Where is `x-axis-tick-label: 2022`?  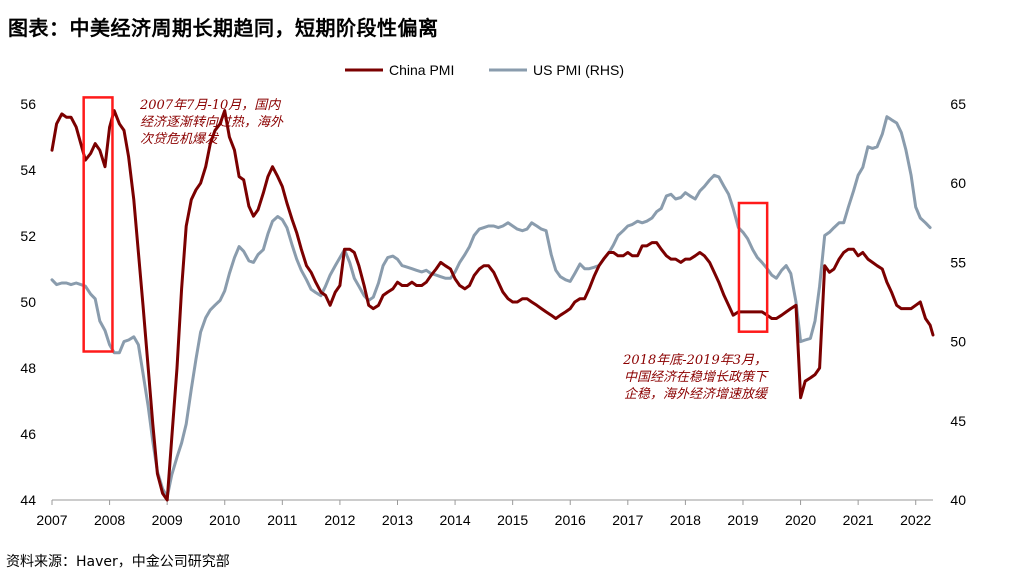
x-axis-tick-label: 2022 is located at coordinates (915, 520).